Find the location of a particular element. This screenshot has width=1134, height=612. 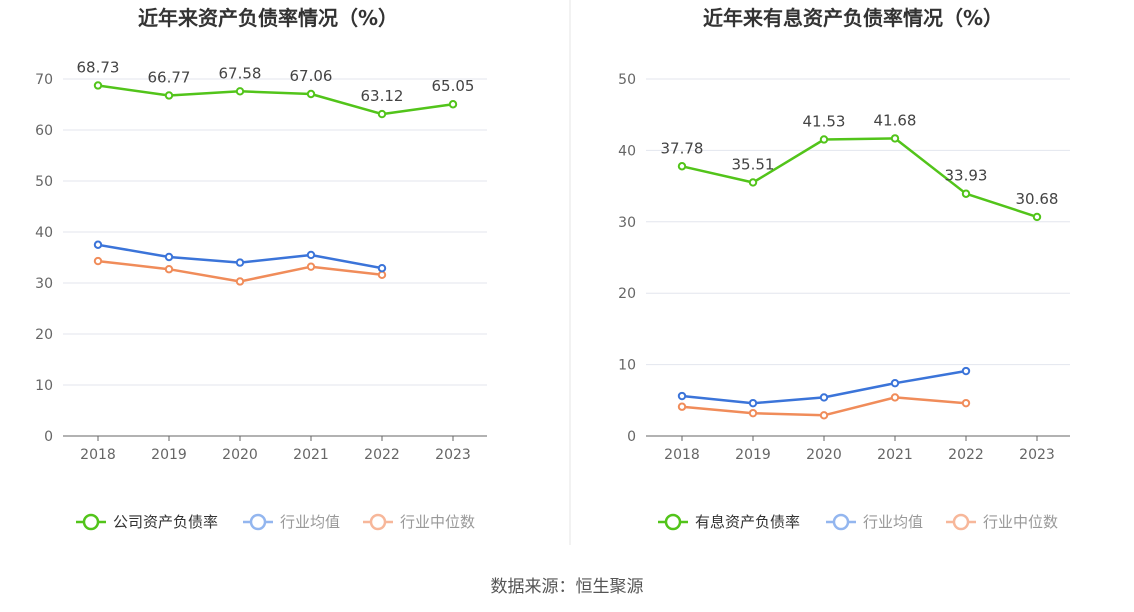

data-label: 30.68 is located at coordinates (1037, 199).